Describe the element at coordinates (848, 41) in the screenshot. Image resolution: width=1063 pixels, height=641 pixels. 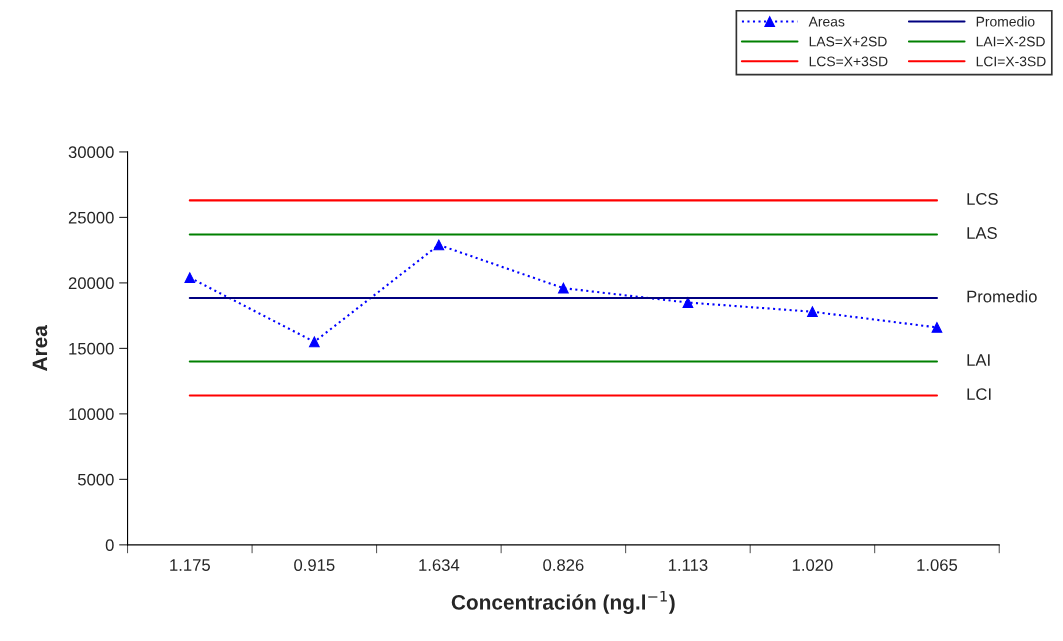
I see `legend-label: LAS=X+2SD` at that location.